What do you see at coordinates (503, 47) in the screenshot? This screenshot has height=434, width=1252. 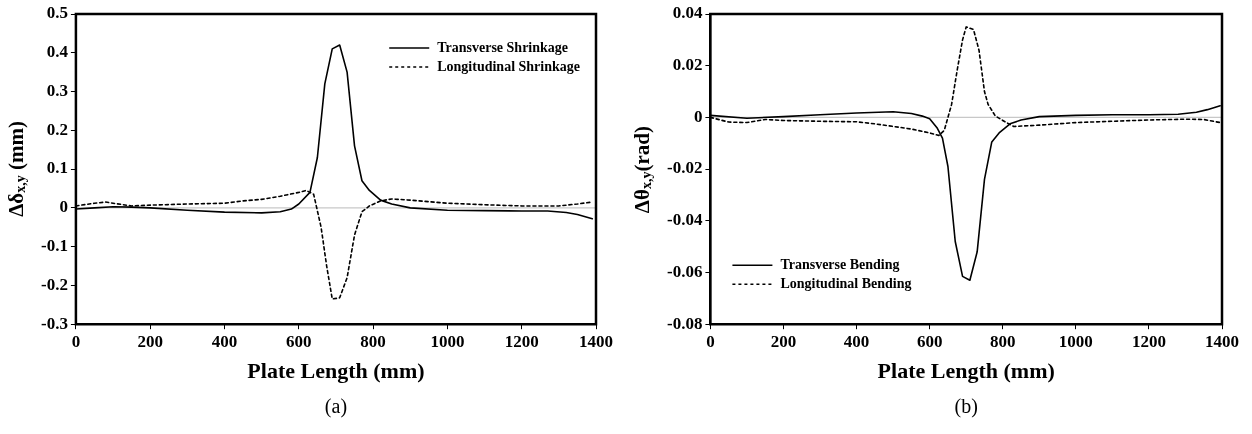 I see `legend-label: Transverse Shrinkage` at bounding box center [503, 47].